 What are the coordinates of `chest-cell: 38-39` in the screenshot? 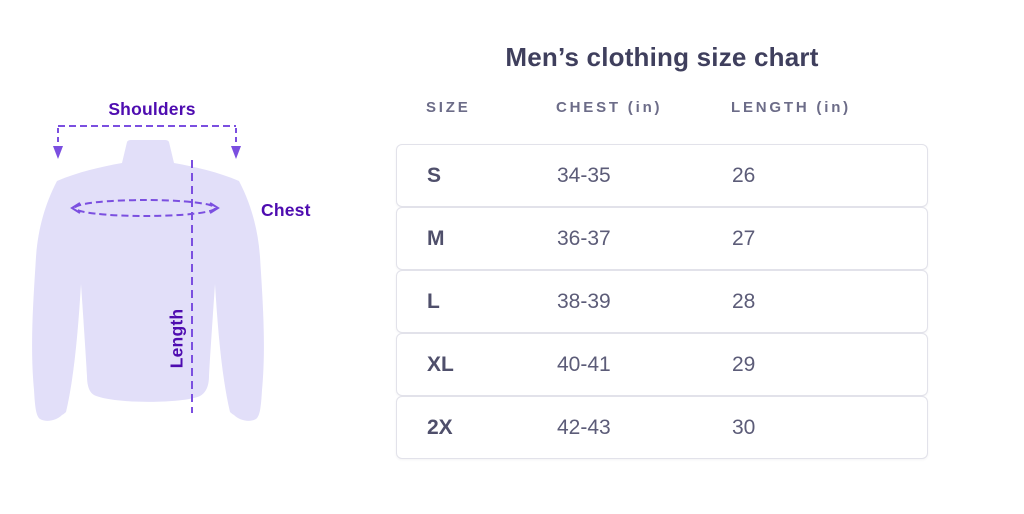 It's located at (584, 301).